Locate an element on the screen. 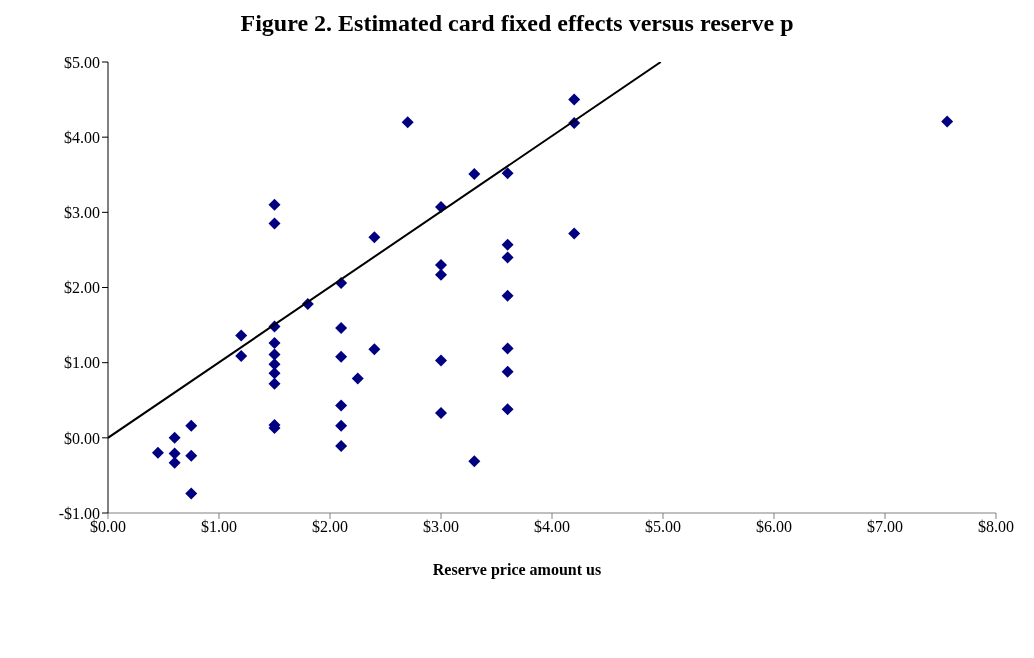 This screenshot has height=658, width=1034. y-tick-label: $2.00 is located at coordinates (82, 288).